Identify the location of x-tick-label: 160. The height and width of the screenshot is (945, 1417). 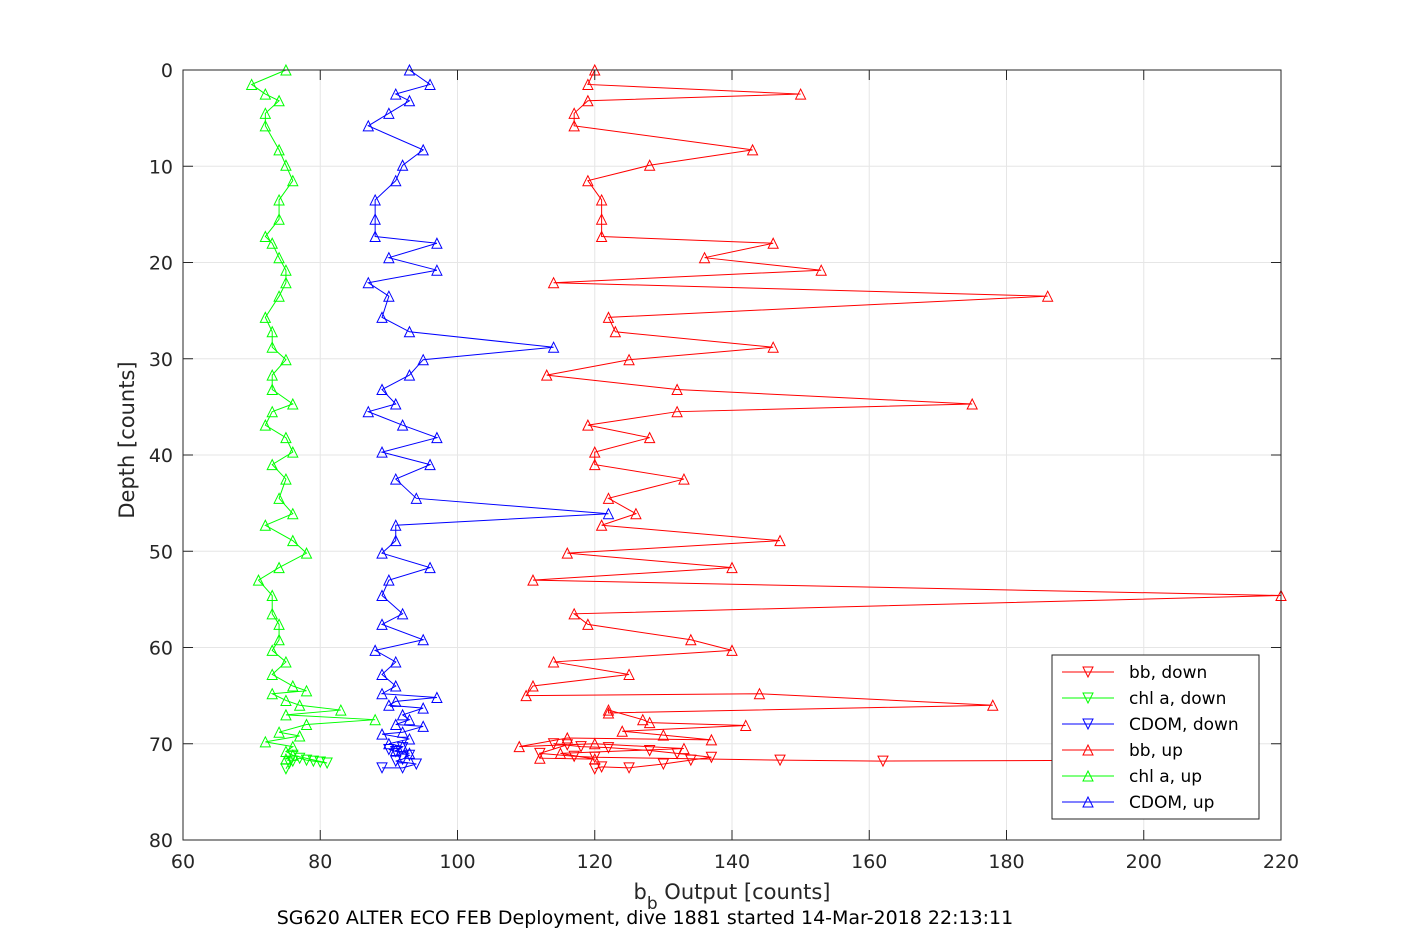
(869, 862).